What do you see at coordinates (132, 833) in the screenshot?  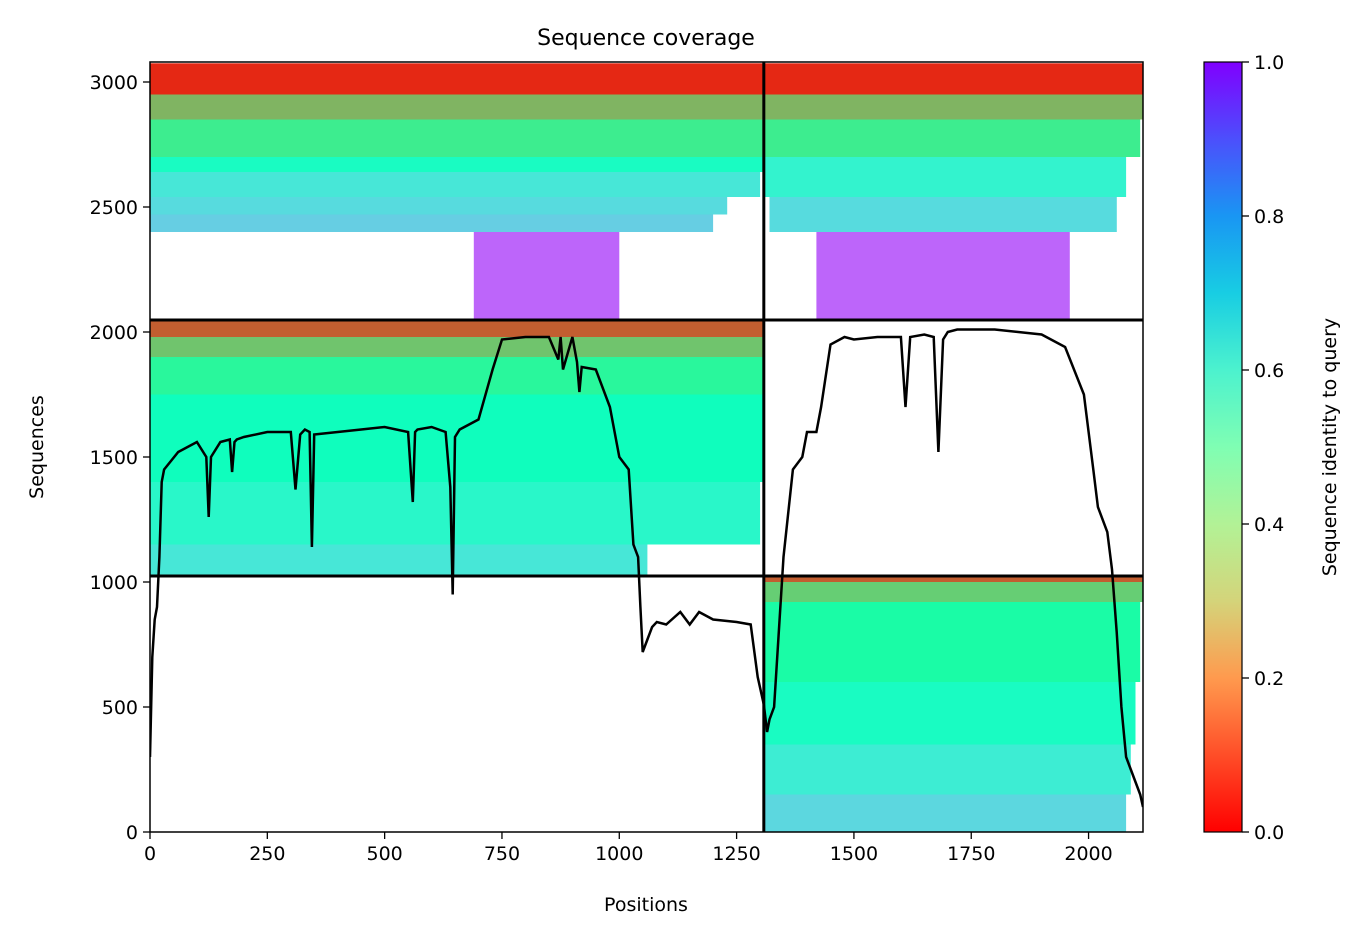 I see `y-tick-label: 0` at bounding box center [132, 833].